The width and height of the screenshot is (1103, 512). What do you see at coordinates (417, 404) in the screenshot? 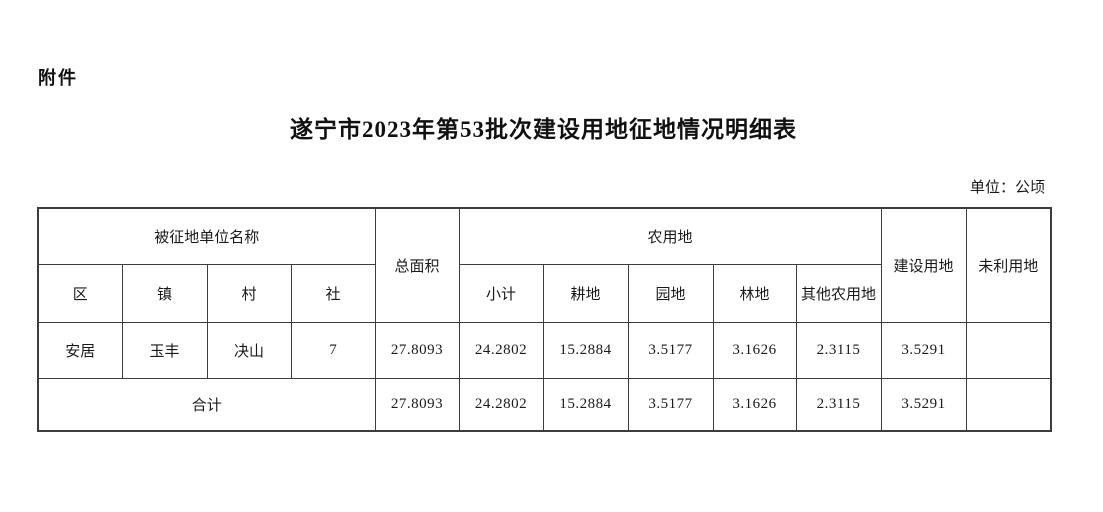
I see `total-total-area: 27.8093` at bounding box center [417, 404].